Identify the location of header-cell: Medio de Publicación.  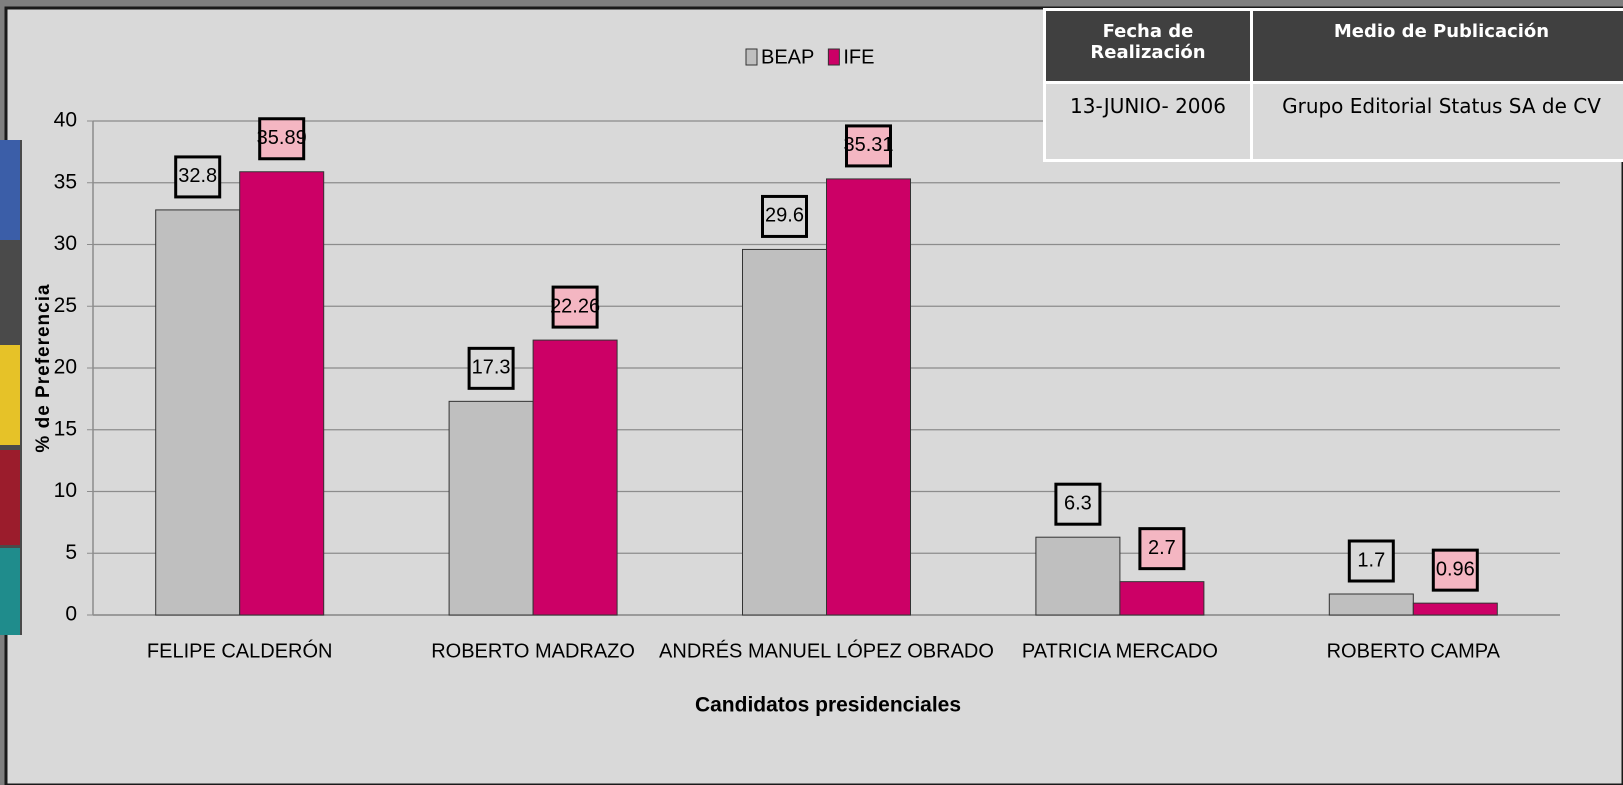
(1436, 46).